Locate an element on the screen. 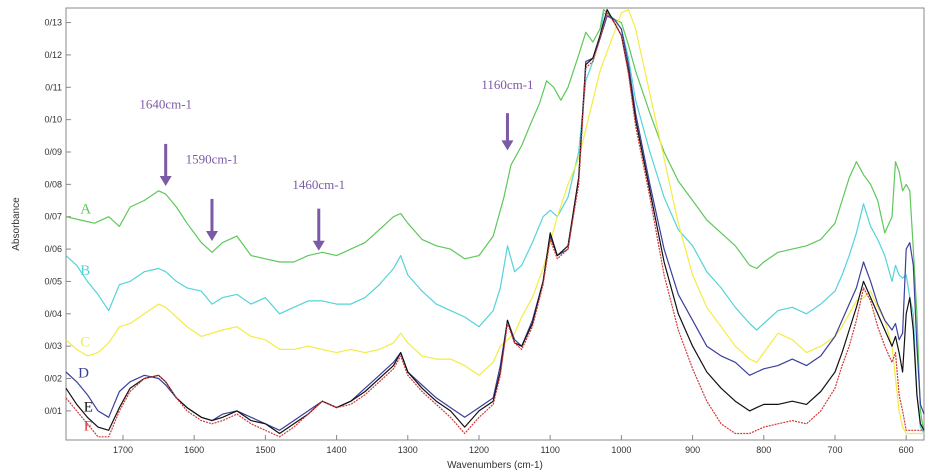 The image size is (925, 473). y-tick-label: 0/12 is located at coordinates (53, 55).